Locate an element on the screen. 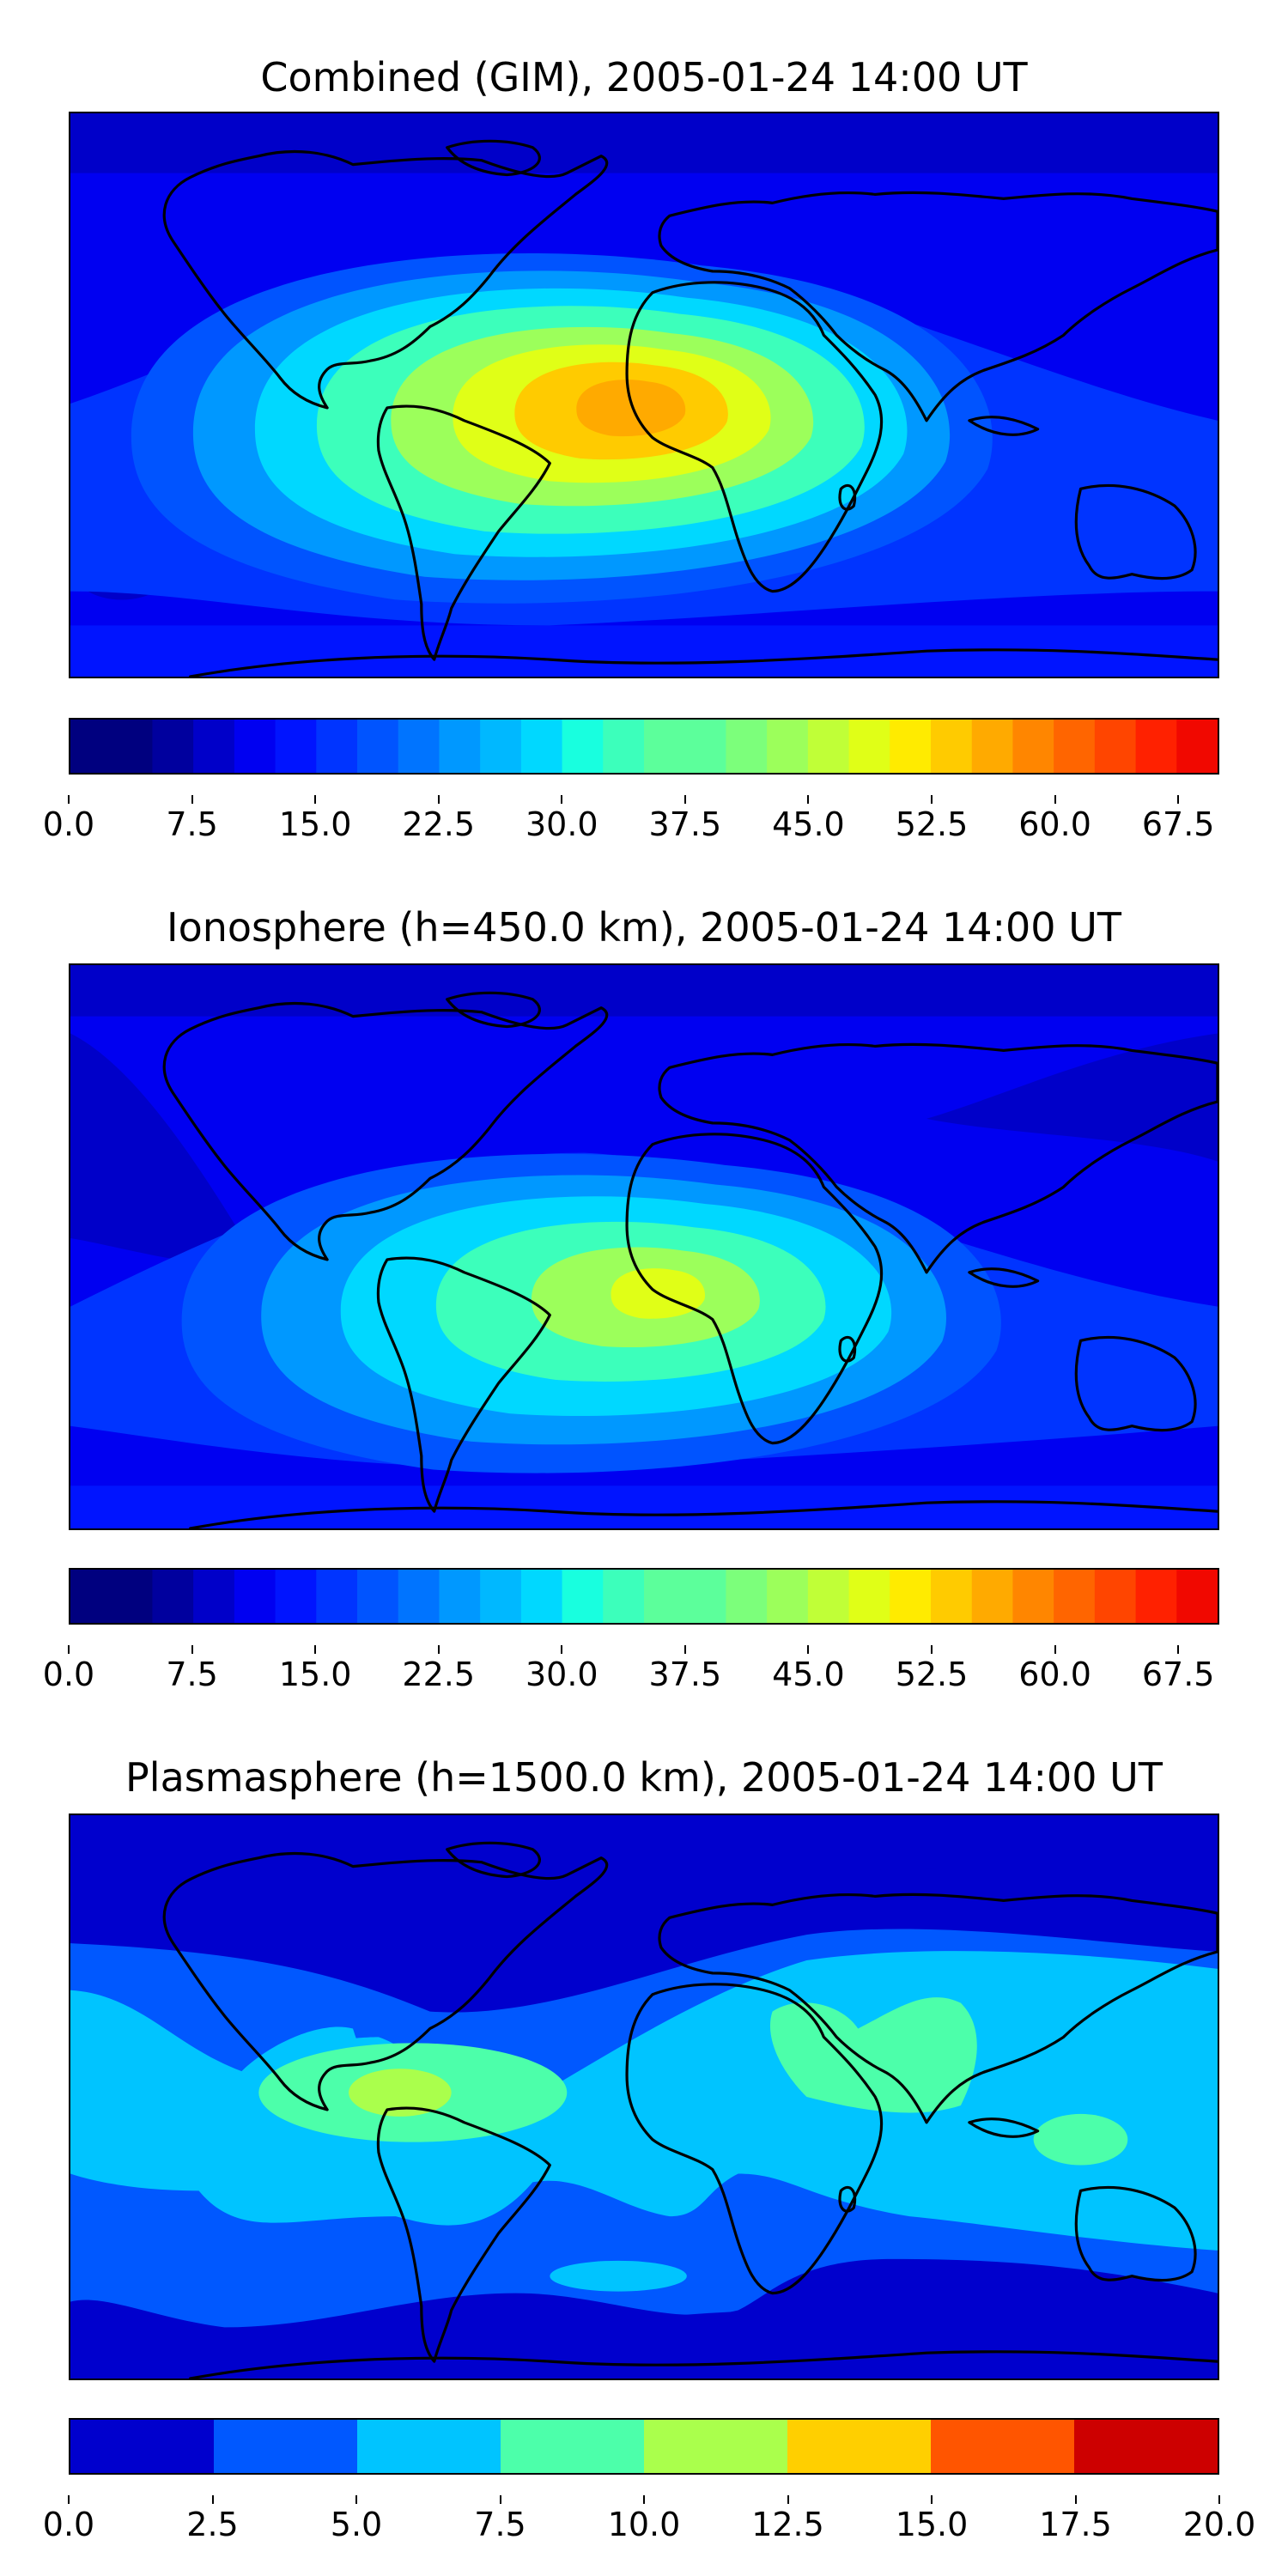 This screenshot has height=2576, width=1288. panel-2-colorbar is located at coordinates (644, 1597).